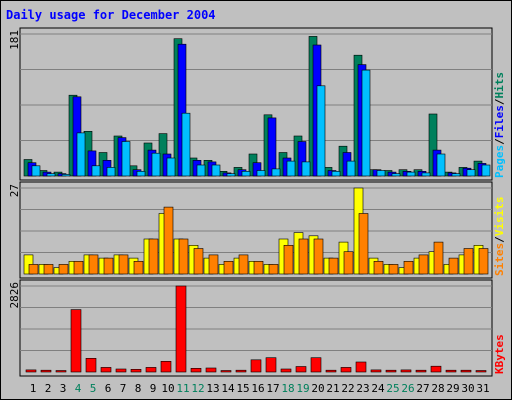 The height and width of the screenshot is (400, 512). I want to click on day-label: 8, so click(138, 388).